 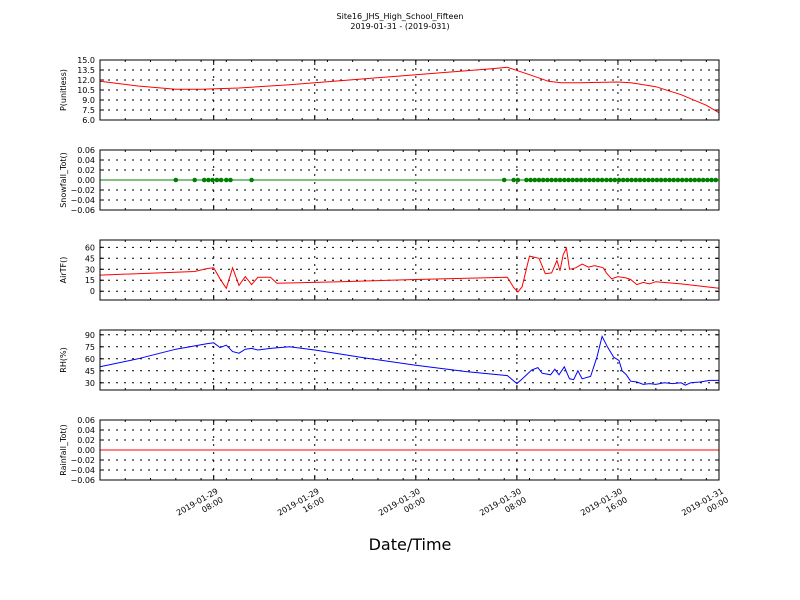 I want to click on y-tick-label: 12.0, so click(x=86, y=80).